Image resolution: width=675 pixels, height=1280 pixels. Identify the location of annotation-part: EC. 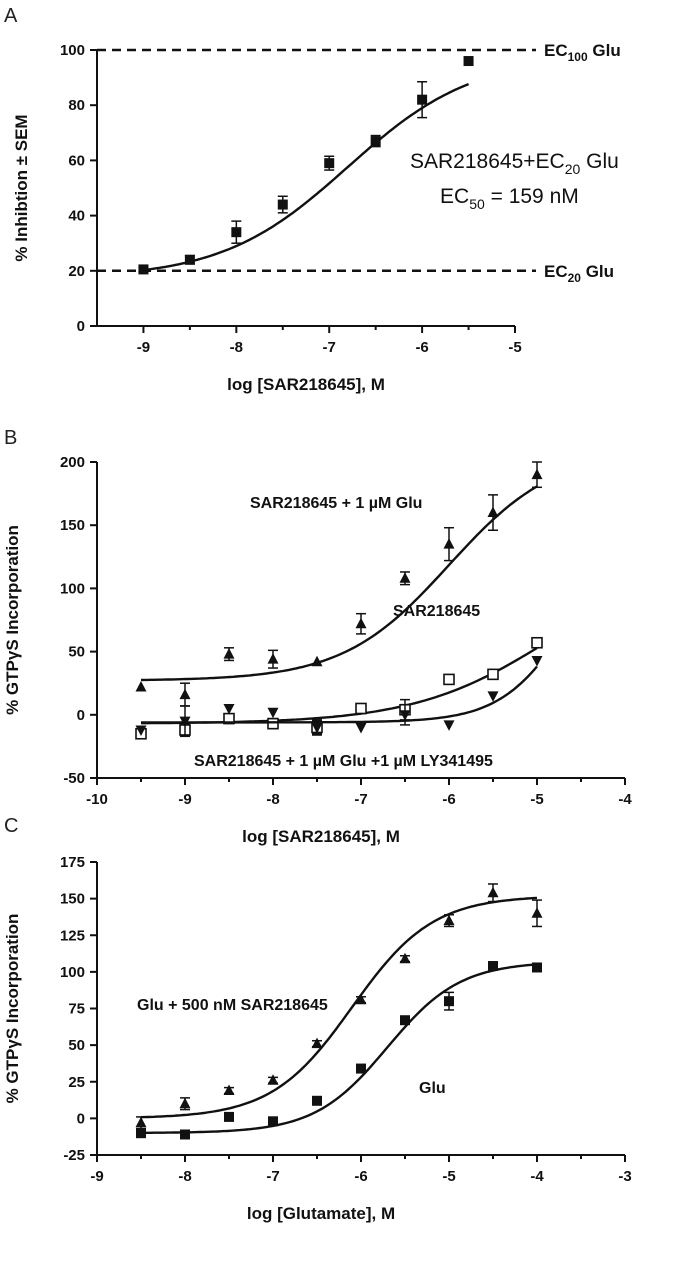
(454, 196).